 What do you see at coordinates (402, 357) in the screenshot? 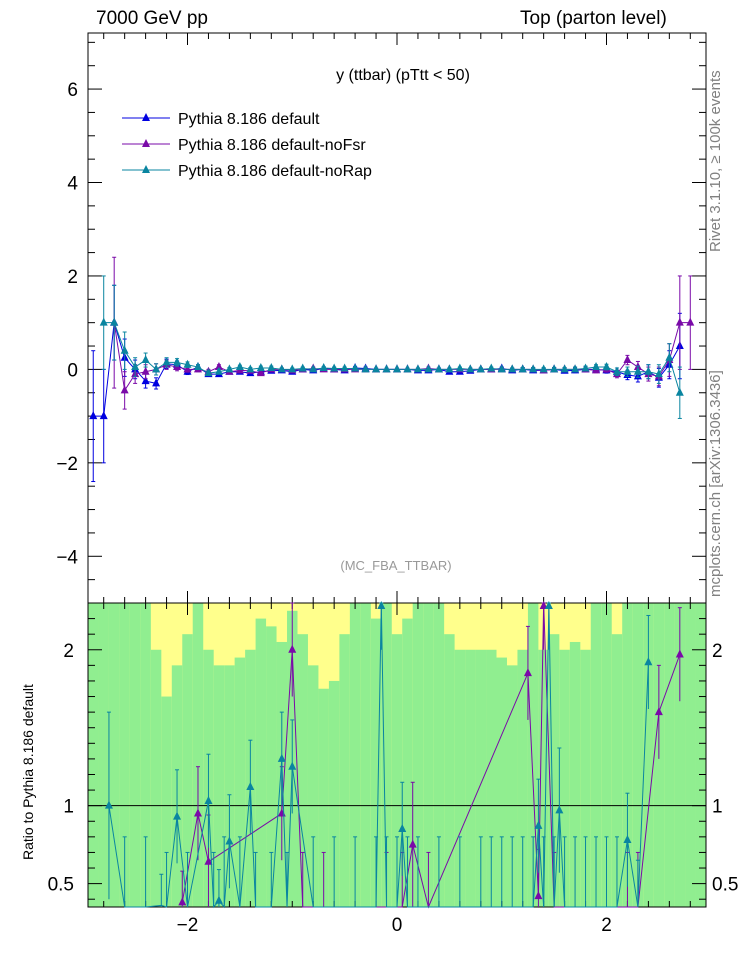
I see `series-line` at bounding box center [402, 357].